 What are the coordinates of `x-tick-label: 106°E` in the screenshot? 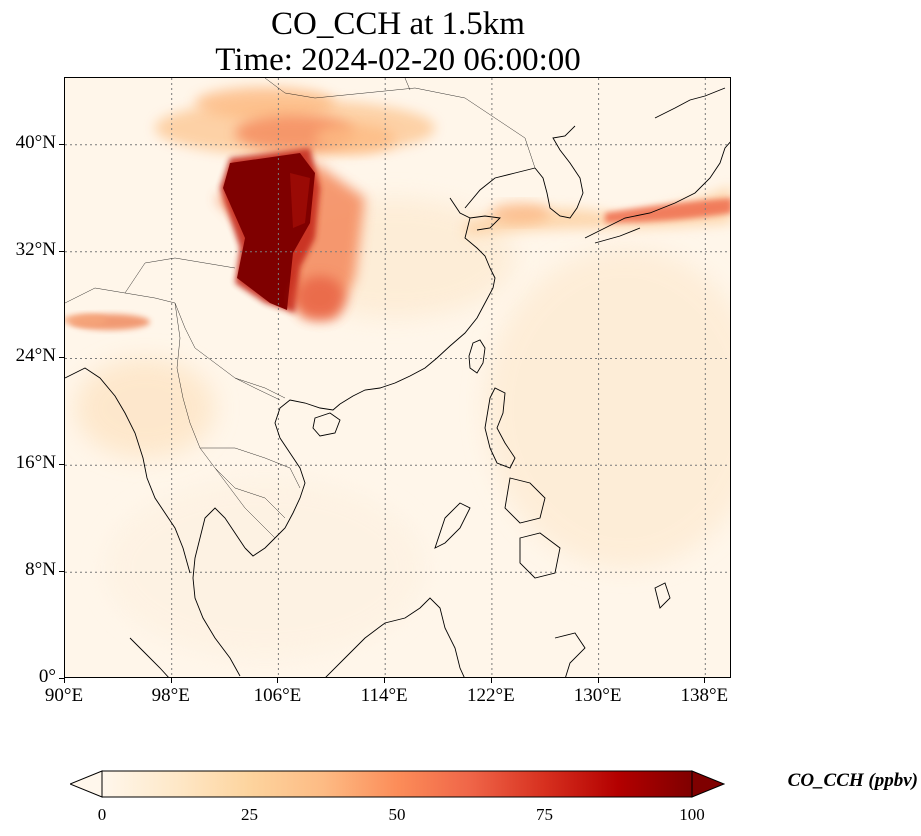 It's located at (277, 695).